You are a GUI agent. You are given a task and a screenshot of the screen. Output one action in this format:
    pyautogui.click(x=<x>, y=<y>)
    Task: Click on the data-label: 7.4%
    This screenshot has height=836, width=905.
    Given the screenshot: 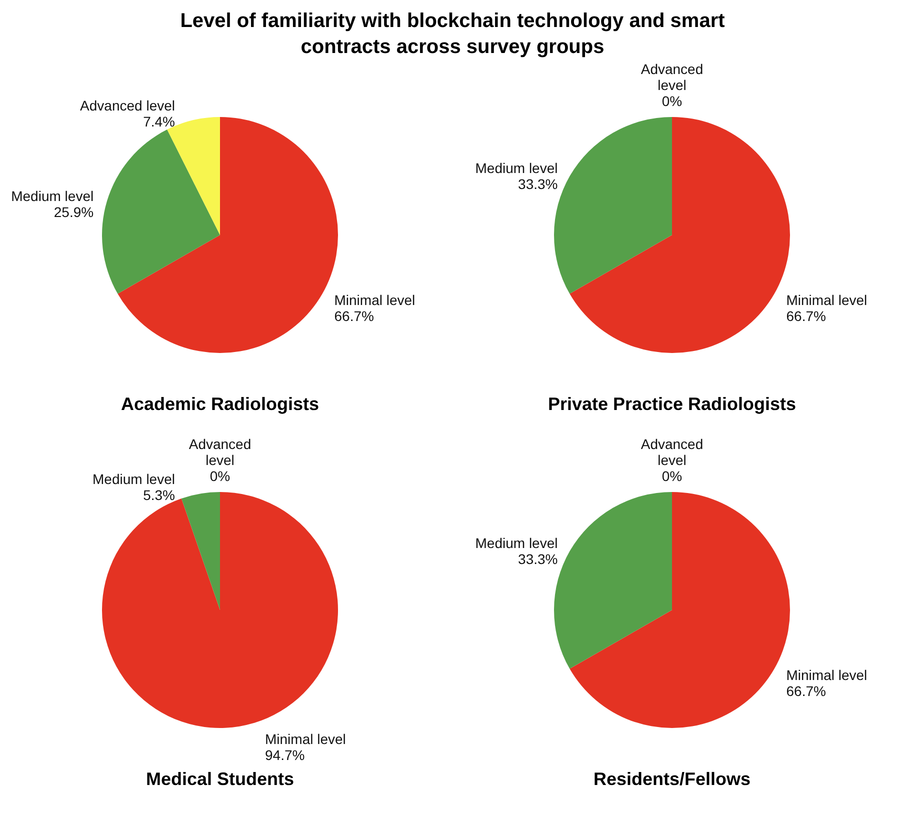 What is the action you would take?
    pyautogui.click(x=159, y=122)
    